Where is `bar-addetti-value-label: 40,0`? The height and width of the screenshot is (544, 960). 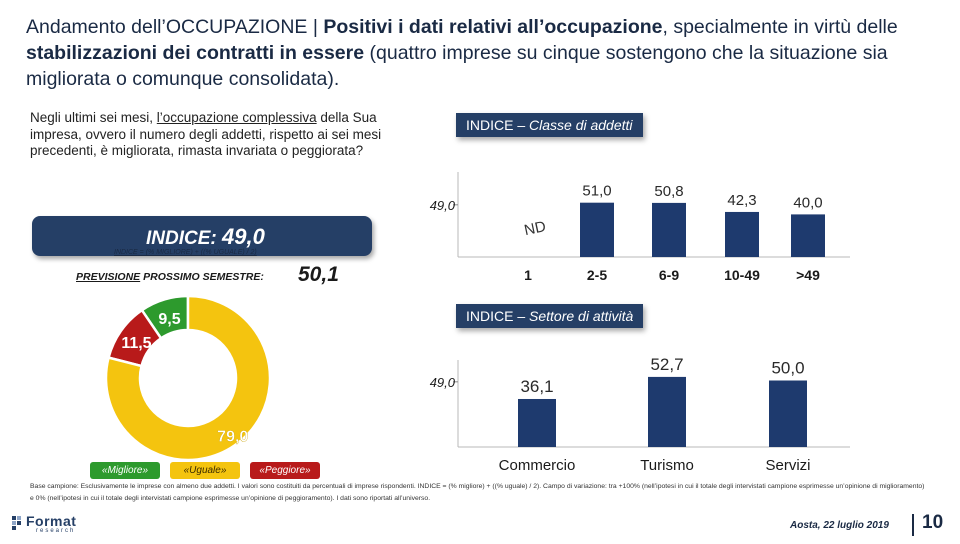
bar-addetti-value-label: 40,0 is located at coordinates (807, 202).